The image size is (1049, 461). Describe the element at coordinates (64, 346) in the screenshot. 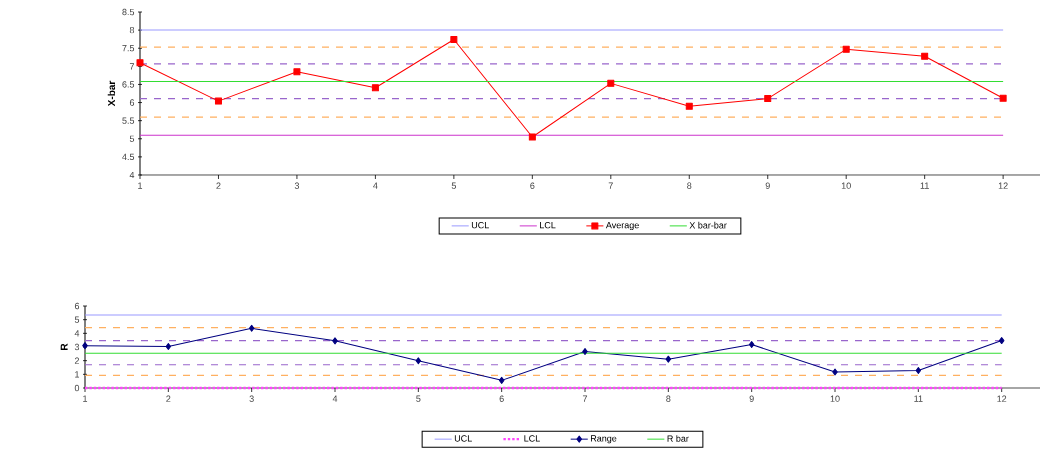

I see `y-axis-title: R` at that location.